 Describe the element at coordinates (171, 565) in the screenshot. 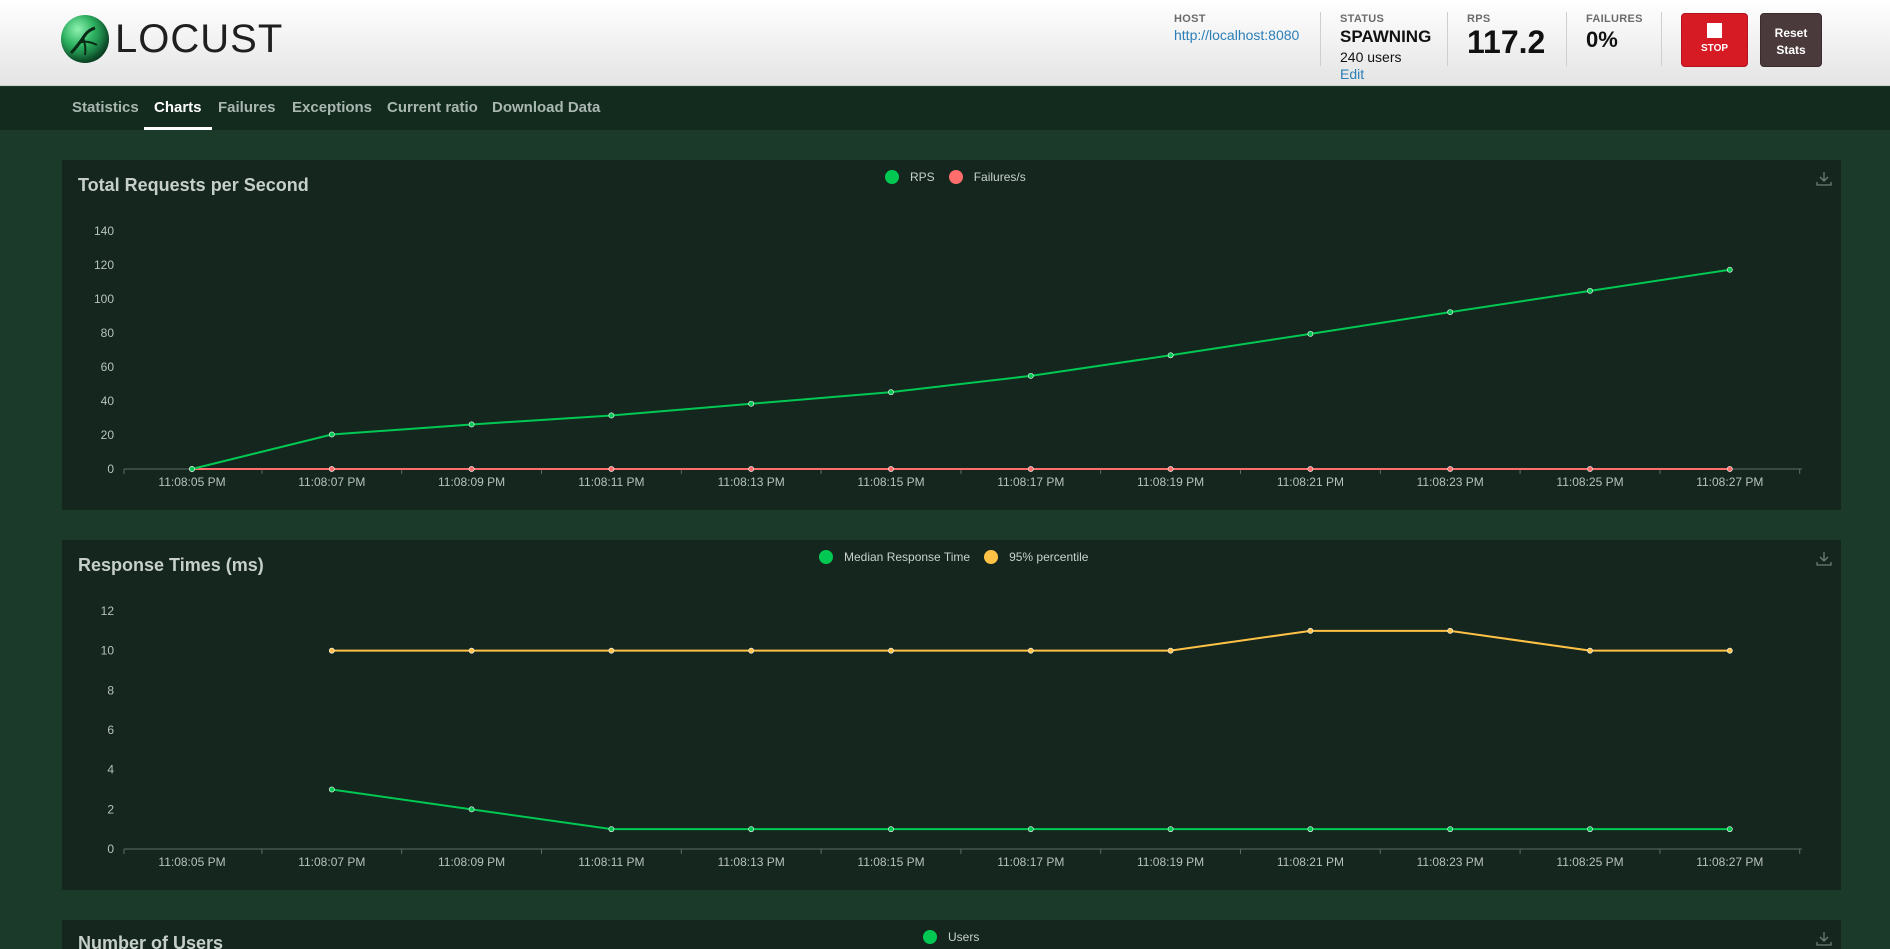

I see `chart-title: Response Times (ms)` at that location.